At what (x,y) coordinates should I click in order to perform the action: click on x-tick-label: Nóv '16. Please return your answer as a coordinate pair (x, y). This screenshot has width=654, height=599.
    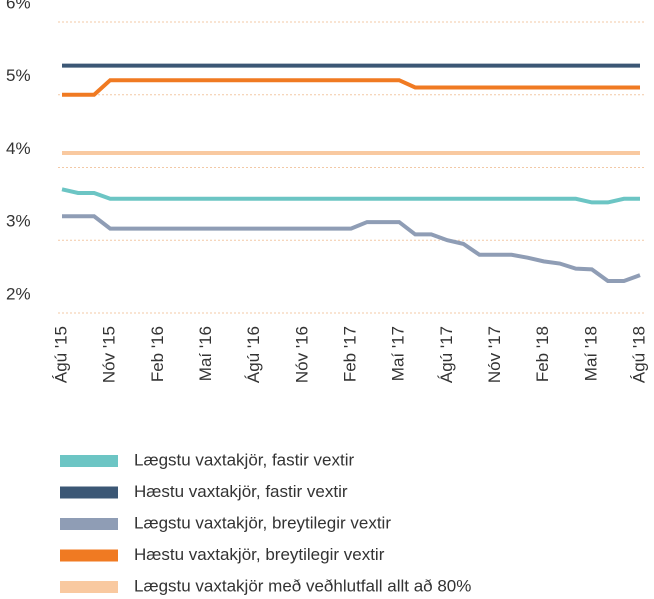
    Looking at the image, I should click on (301, 354).